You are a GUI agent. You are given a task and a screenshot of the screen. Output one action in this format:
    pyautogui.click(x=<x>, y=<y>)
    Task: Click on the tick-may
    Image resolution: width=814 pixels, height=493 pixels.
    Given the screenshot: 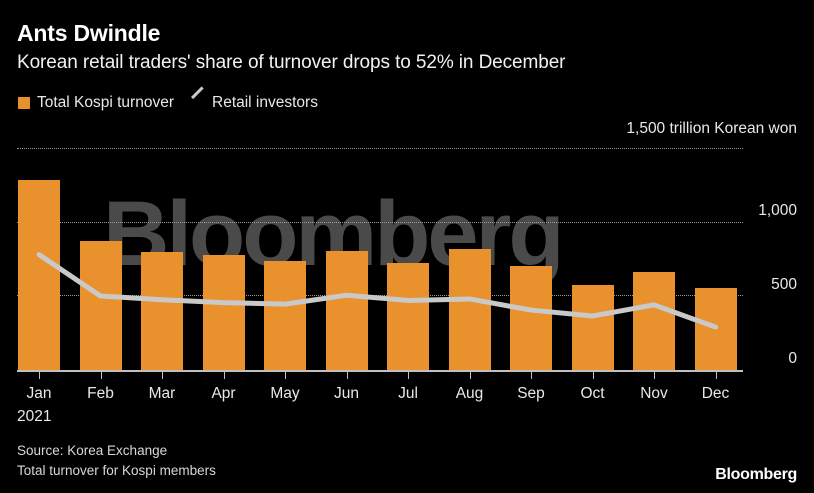 What is the action you would take?
    pyautogui.click(x=285, y=375)
    